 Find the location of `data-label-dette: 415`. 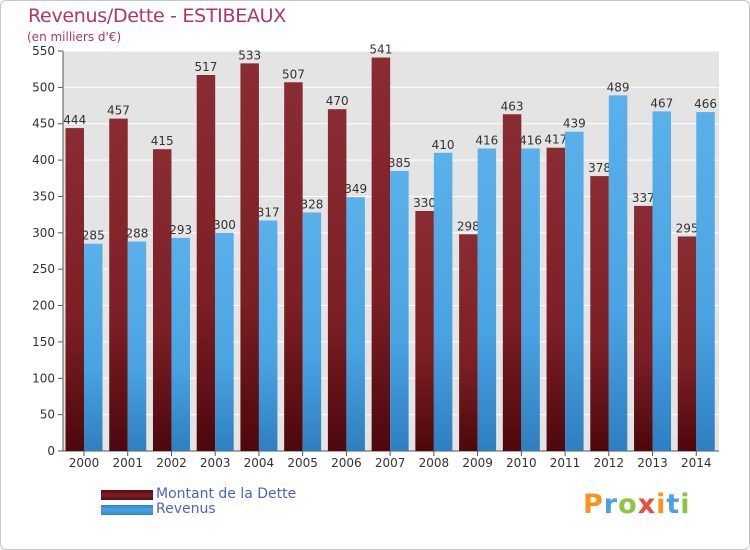

data-label-dette: 415 is located at coordinates (162, 141).